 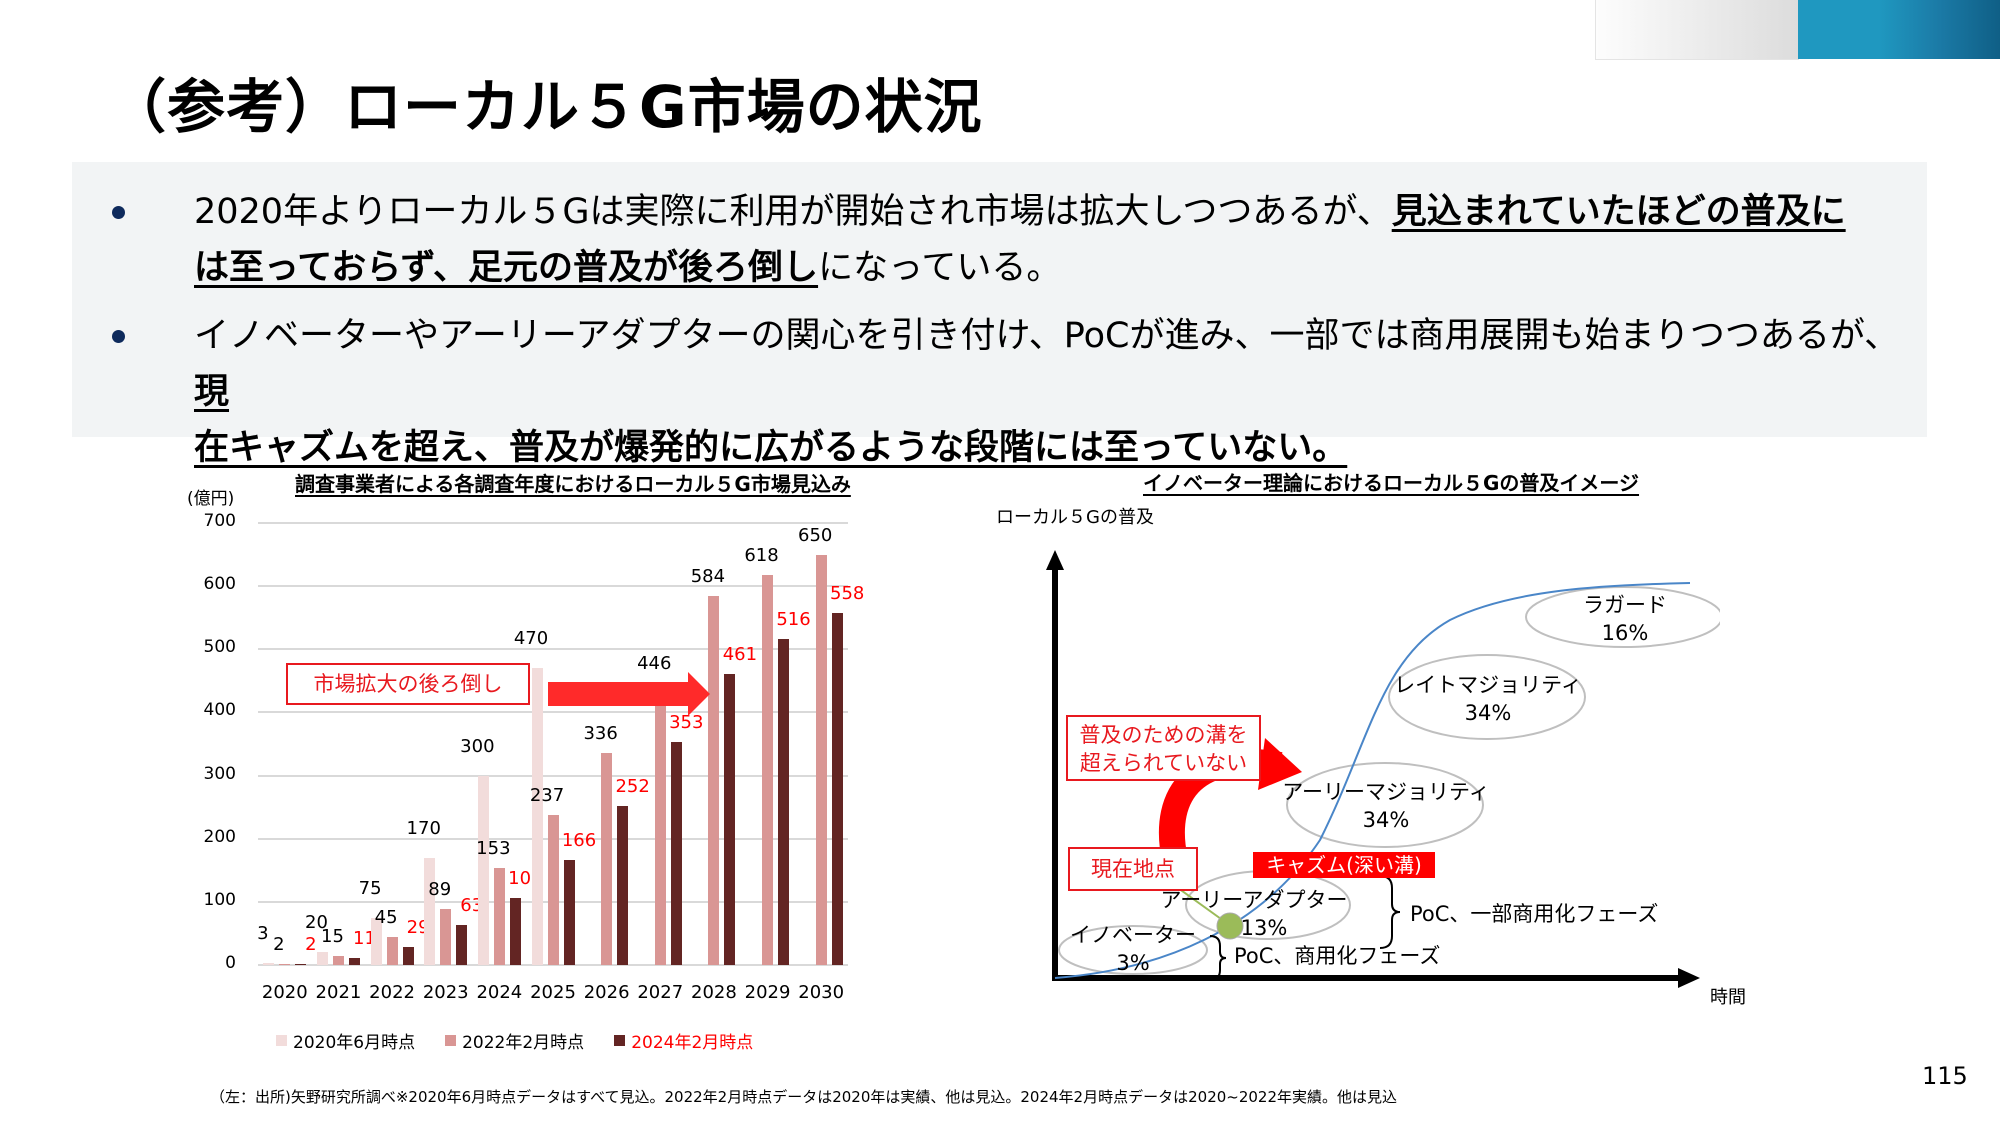 What do you see at coordinates (654, 664) in the screenshot?
I see `bar-value-label: 446` at bounding box center [654, 664].